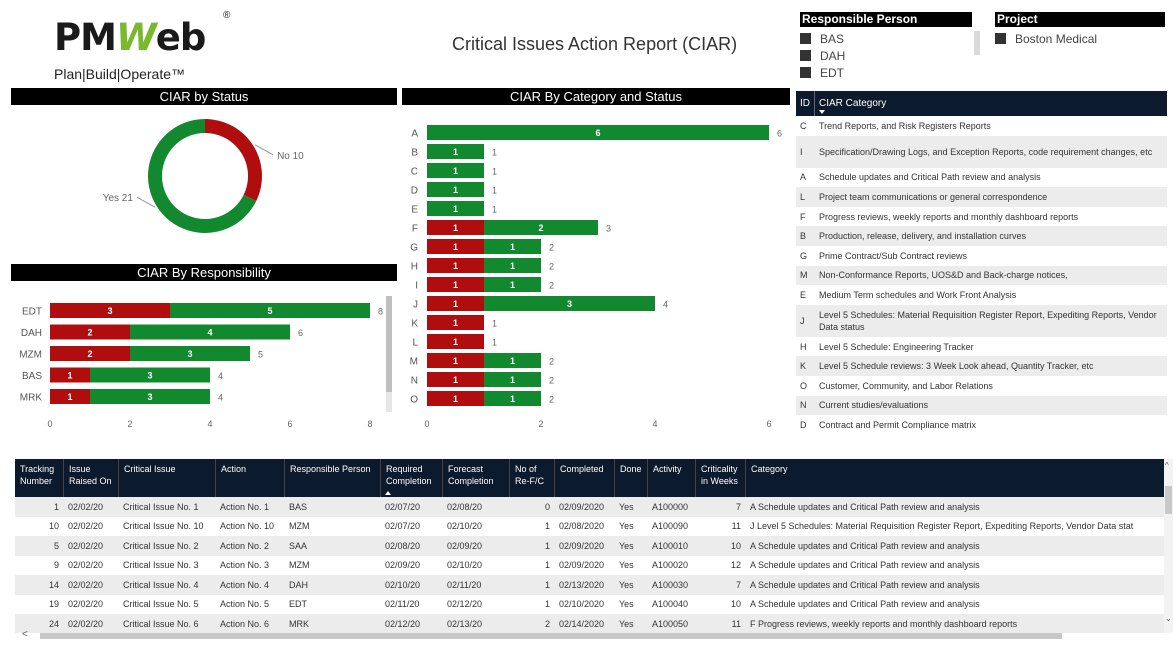 The width and height of the screenshot is (1173, 649). Describe the element at coordinates (475, 478) in the screenshot. I see `column-header: Forecast Completion` at that location.